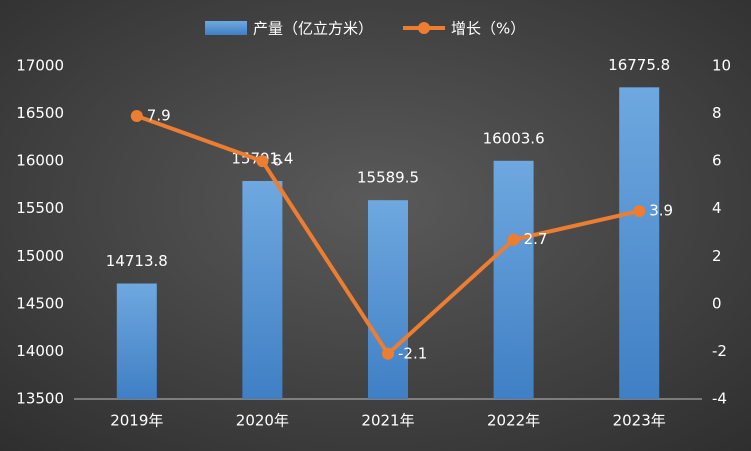 This screenshot has width=751, height=451. I want to click on y-tick-label: 15500, so click(40, 208).